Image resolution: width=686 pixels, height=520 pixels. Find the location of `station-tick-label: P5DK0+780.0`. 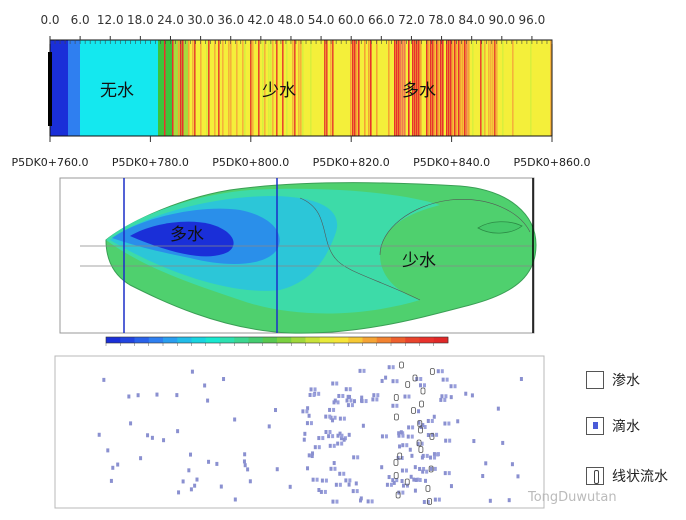

station-tick-label: P5DK0+780.0 is located at coordinates (150, 162).